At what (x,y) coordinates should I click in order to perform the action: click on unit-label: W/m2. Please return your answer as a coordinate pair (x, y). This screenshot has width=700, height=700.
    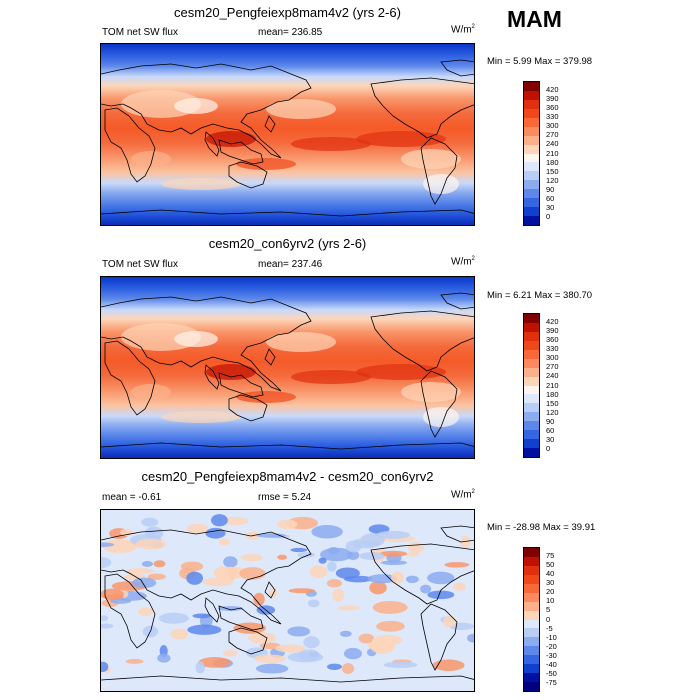
    Looking at the image, I should click on (463, 29).